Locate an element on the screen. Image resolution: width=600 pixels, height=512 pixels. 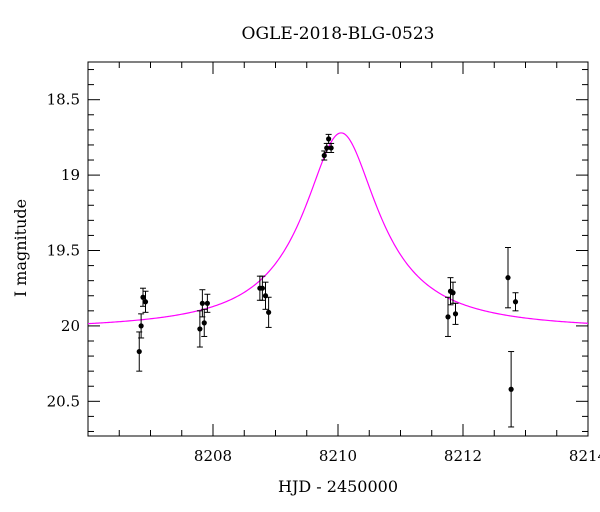
y-axis-label: I magnitude is located at coordinates (20, 248).